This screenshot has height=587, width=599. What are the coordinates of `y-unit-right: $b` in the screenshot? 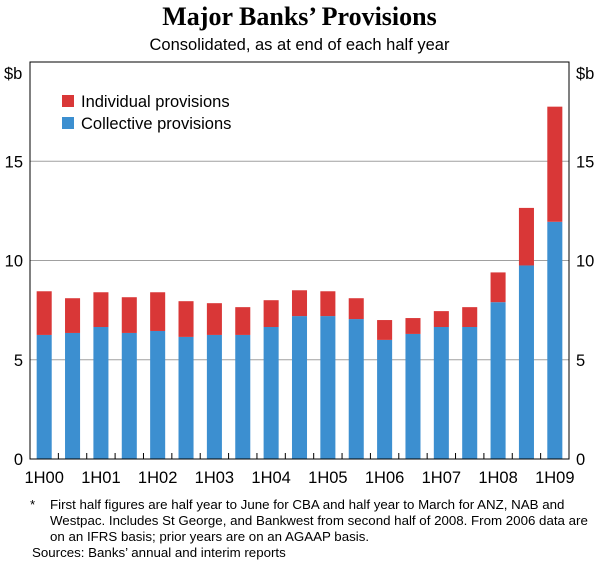 It's located at (585, 74).